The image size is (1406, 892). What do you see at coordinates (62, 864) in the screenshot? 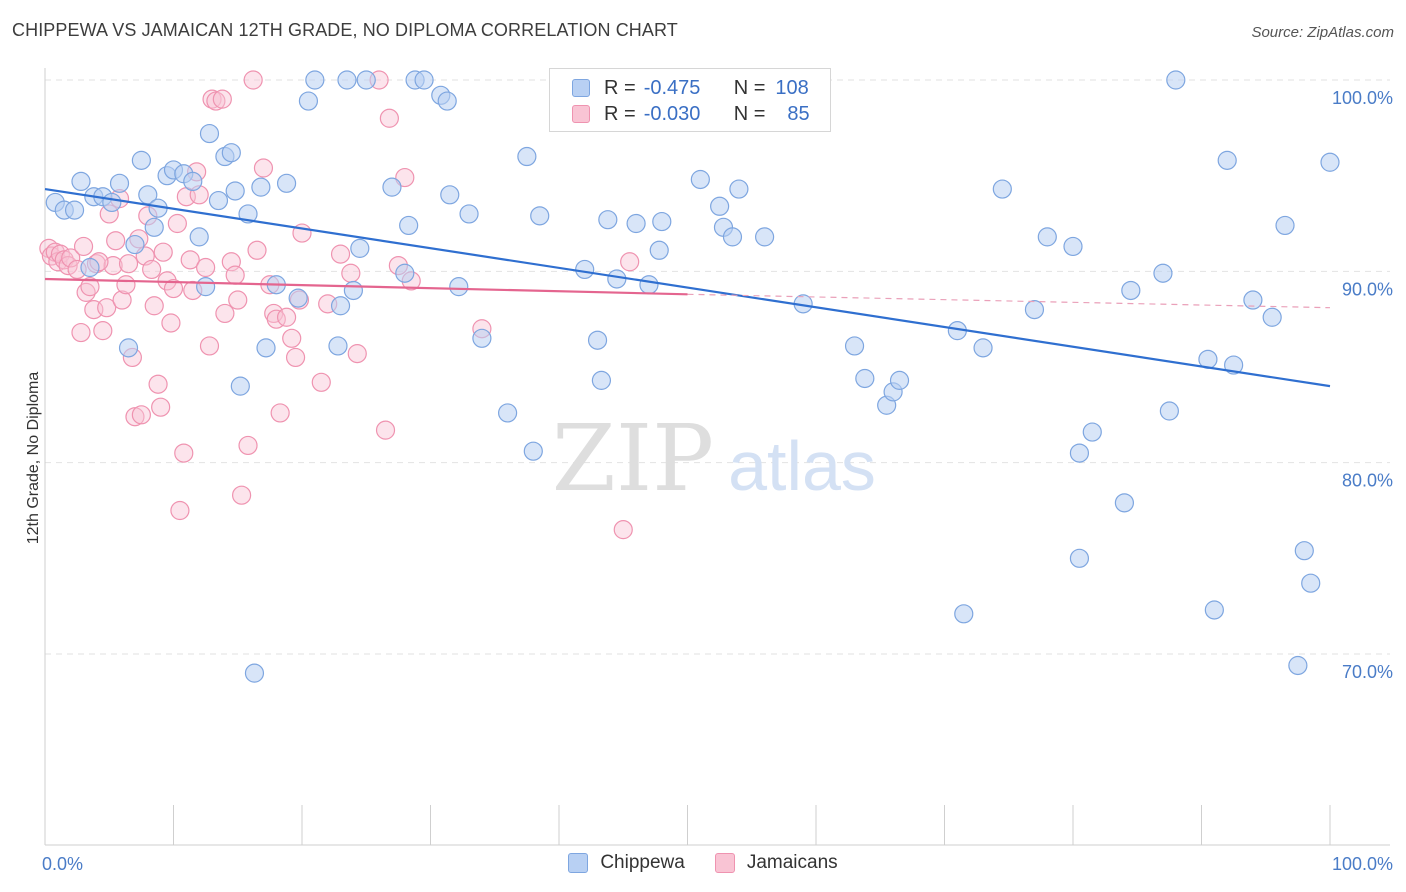
I see `x-tick-label: 0.0%` at bounding box center [62, 864].